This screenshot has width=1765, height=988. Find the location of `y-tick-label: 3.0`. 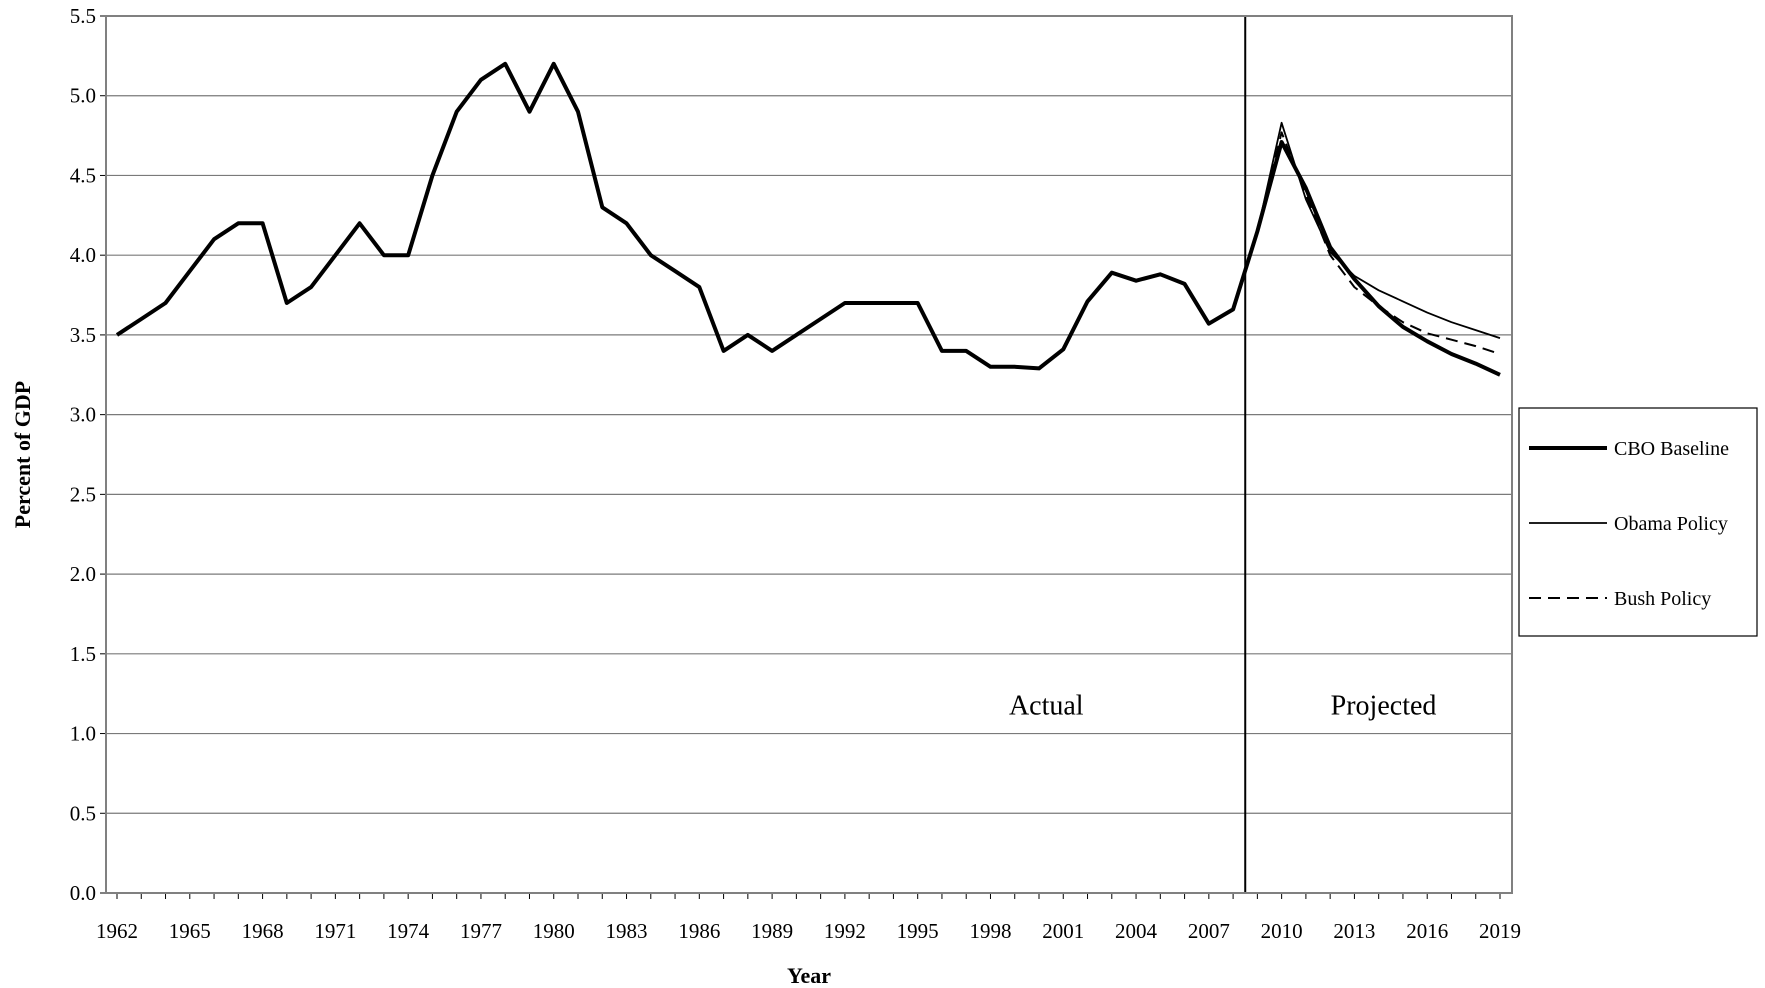

y-tick-label: 3.0 is located at coordinates (83, 415).